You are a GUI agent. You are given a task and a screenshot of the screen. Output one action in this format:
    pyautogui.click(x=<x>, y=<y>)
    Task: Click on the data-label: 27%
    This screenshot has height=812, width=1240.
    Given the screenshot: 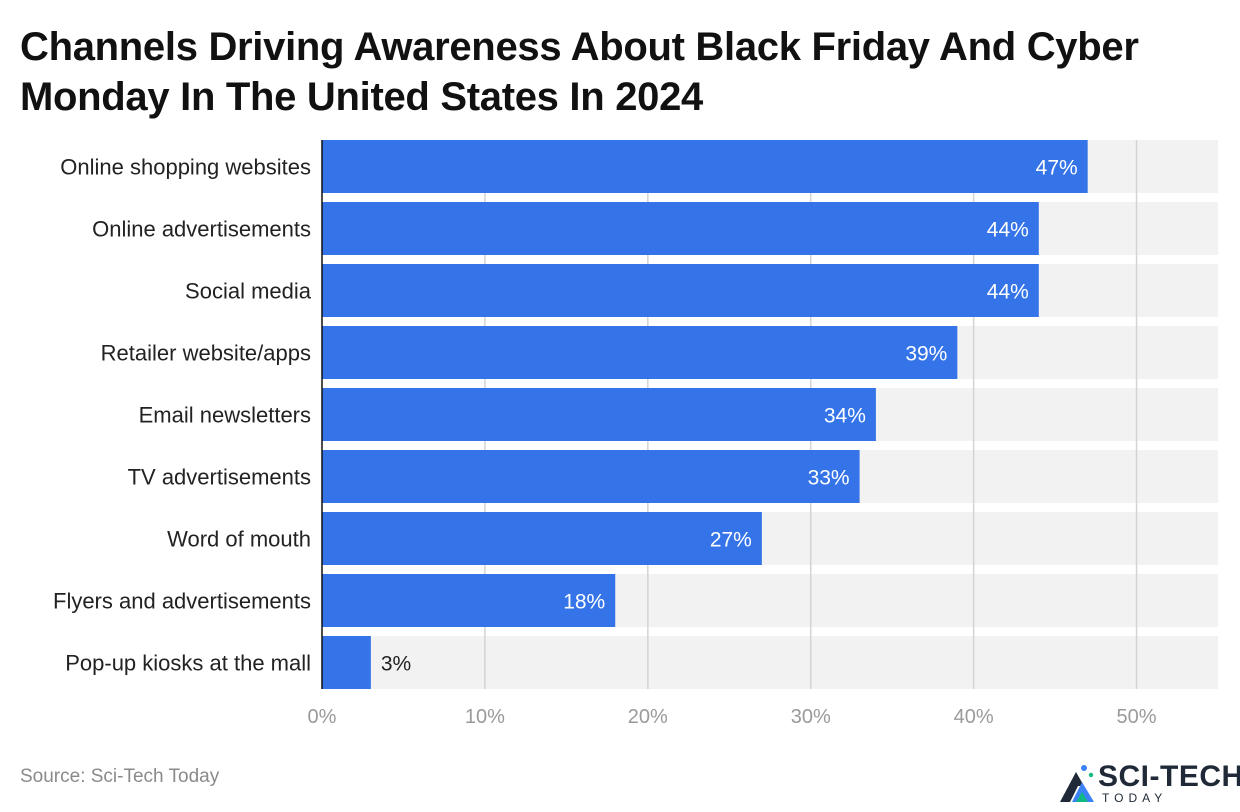 What is the action you would take?
    pyautogui.click(x=731, y=540)
    